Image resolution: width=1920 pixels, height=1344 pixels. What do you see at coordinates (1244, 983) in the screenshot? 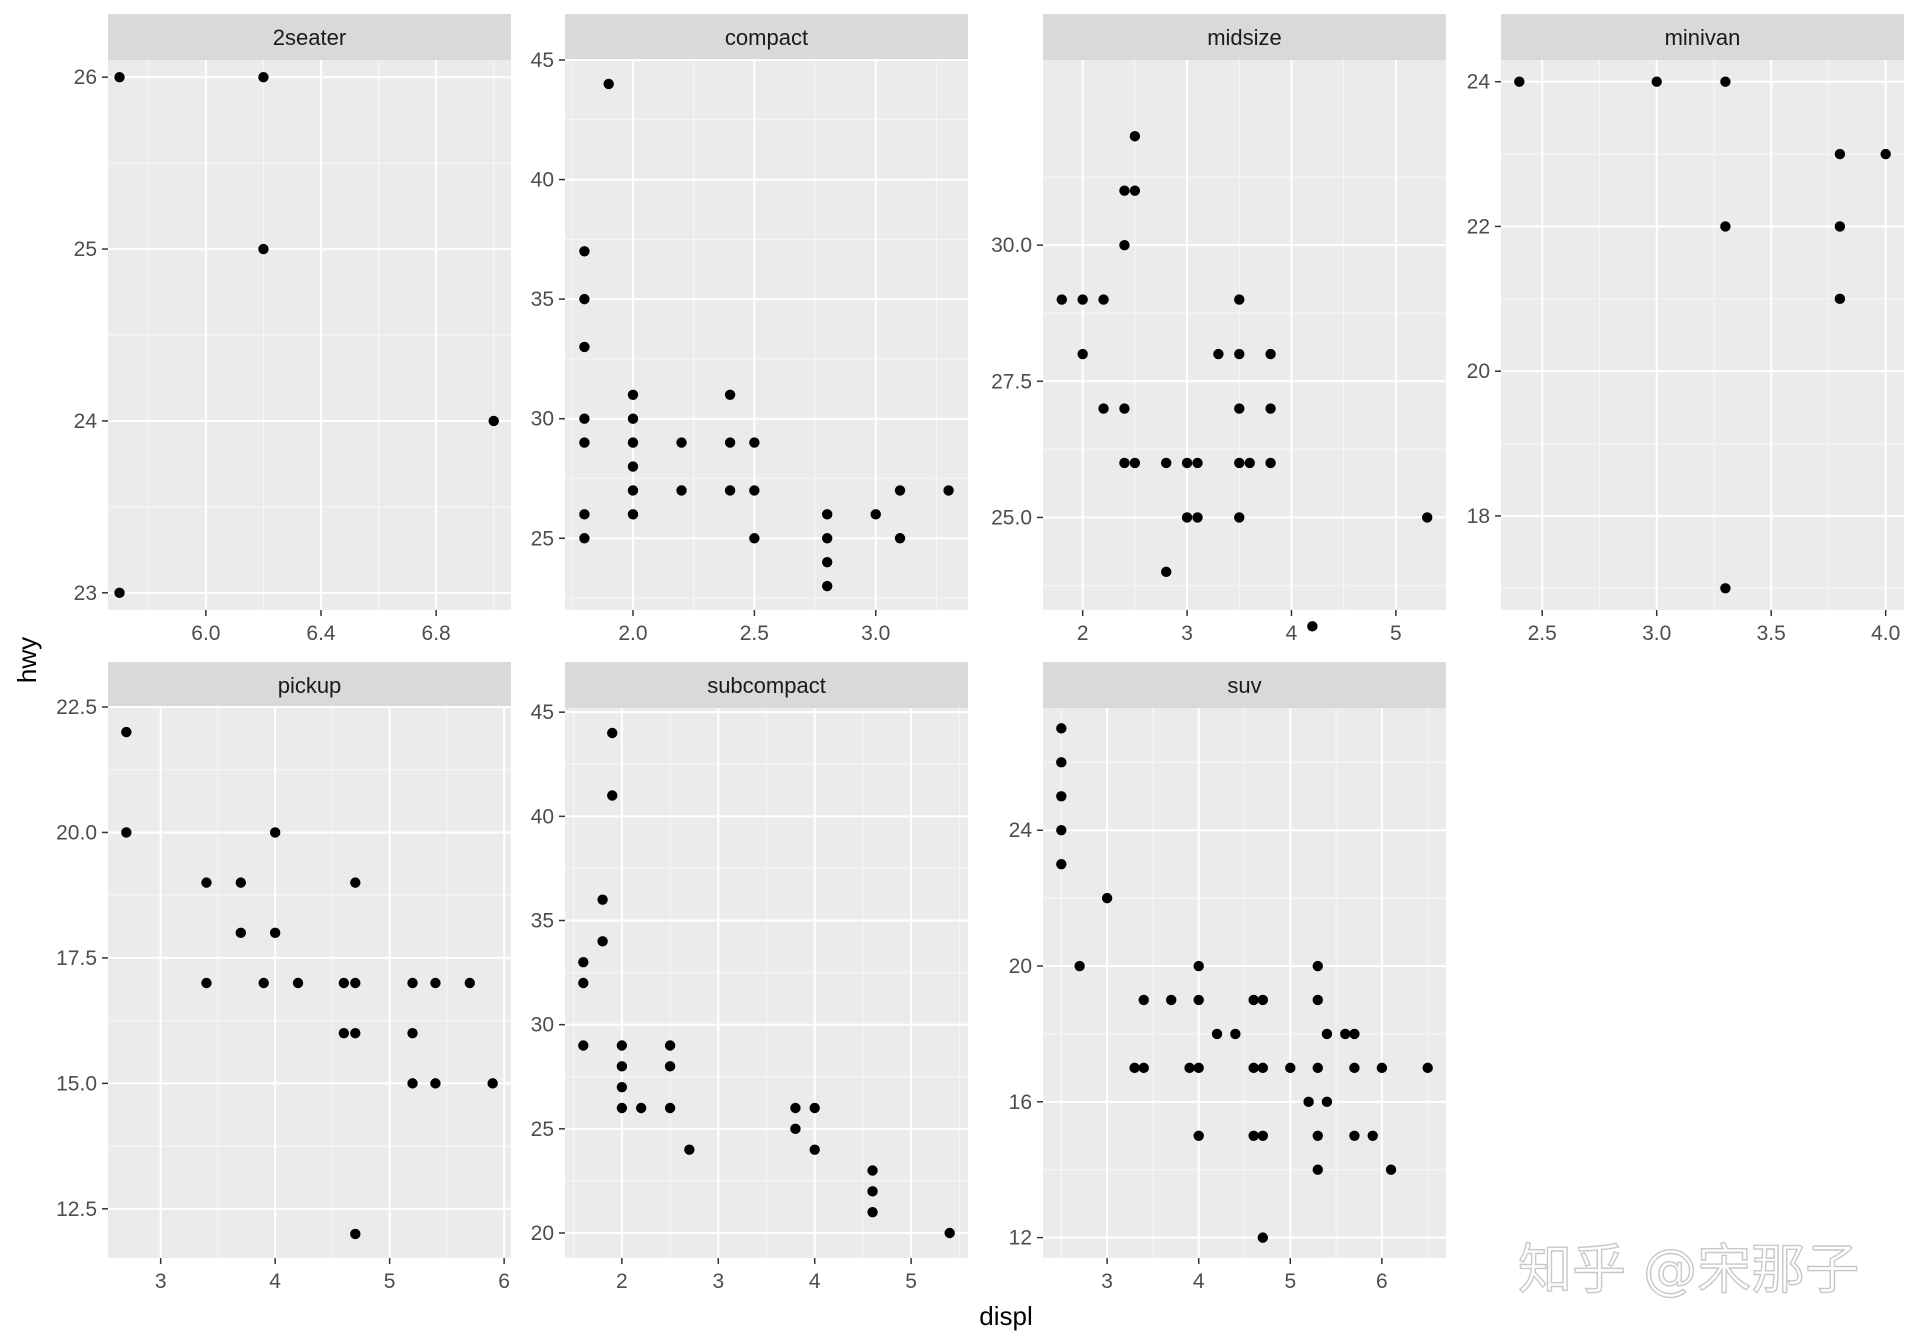
I see `data-points-suv` at bounding box center [1244, 983].